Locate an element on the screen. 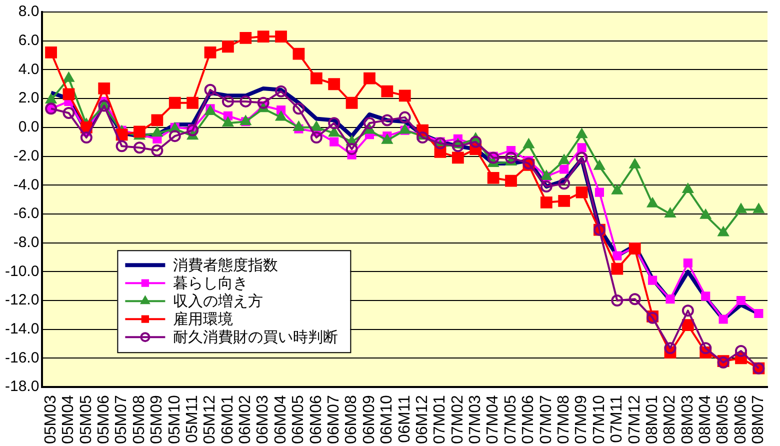  x-tick-label: 06M10 is located at coordinates (387, 419).